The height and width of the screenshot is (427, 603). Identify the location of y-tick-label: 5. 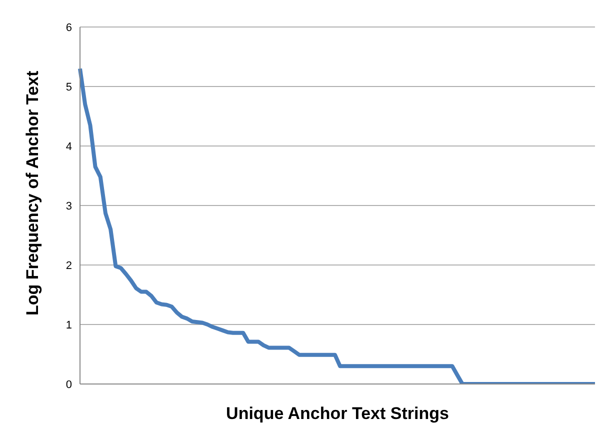
(69, 87).